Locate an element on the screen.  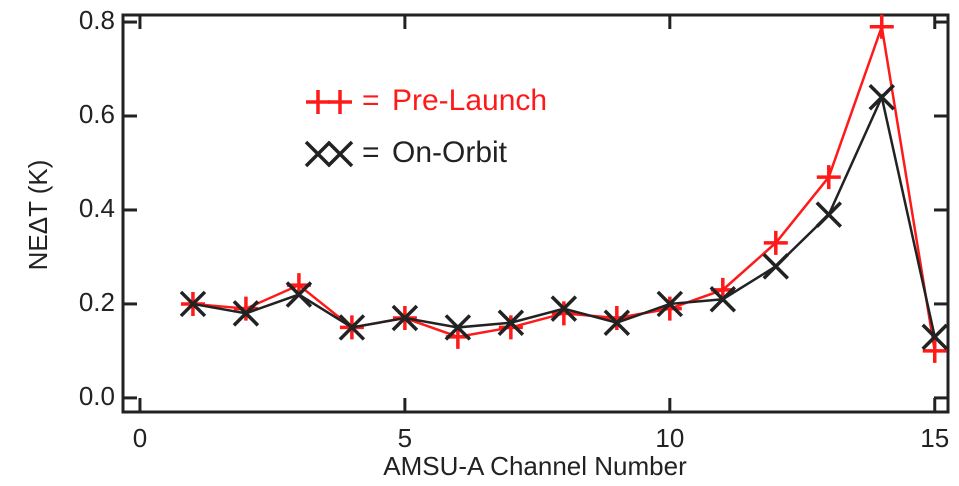
y-tick-label: 0.8 is located at coordinates (97, 20).